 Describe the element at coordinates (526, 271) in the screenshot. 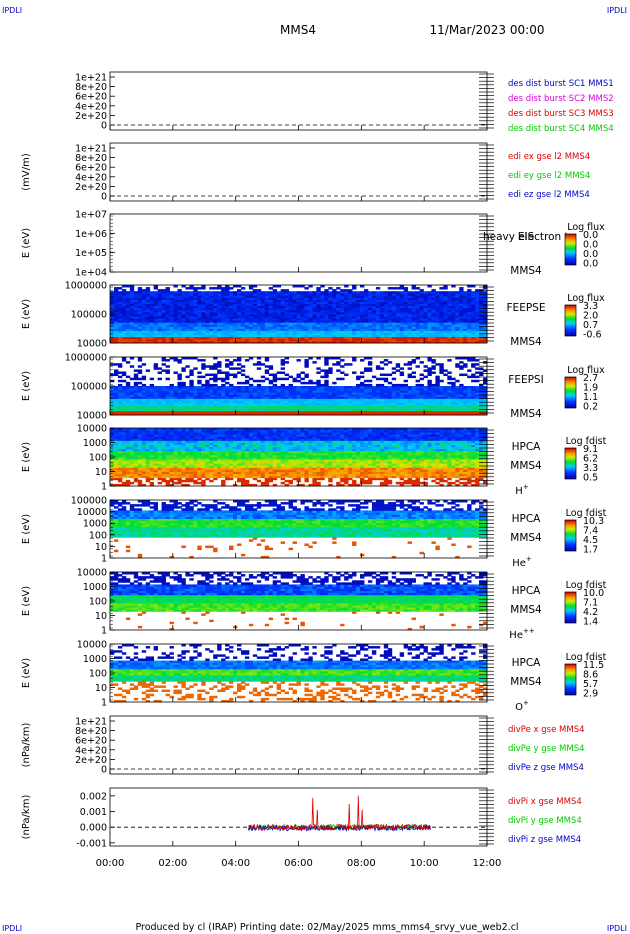

I see `spacecraft-label: MMS4` at that location.